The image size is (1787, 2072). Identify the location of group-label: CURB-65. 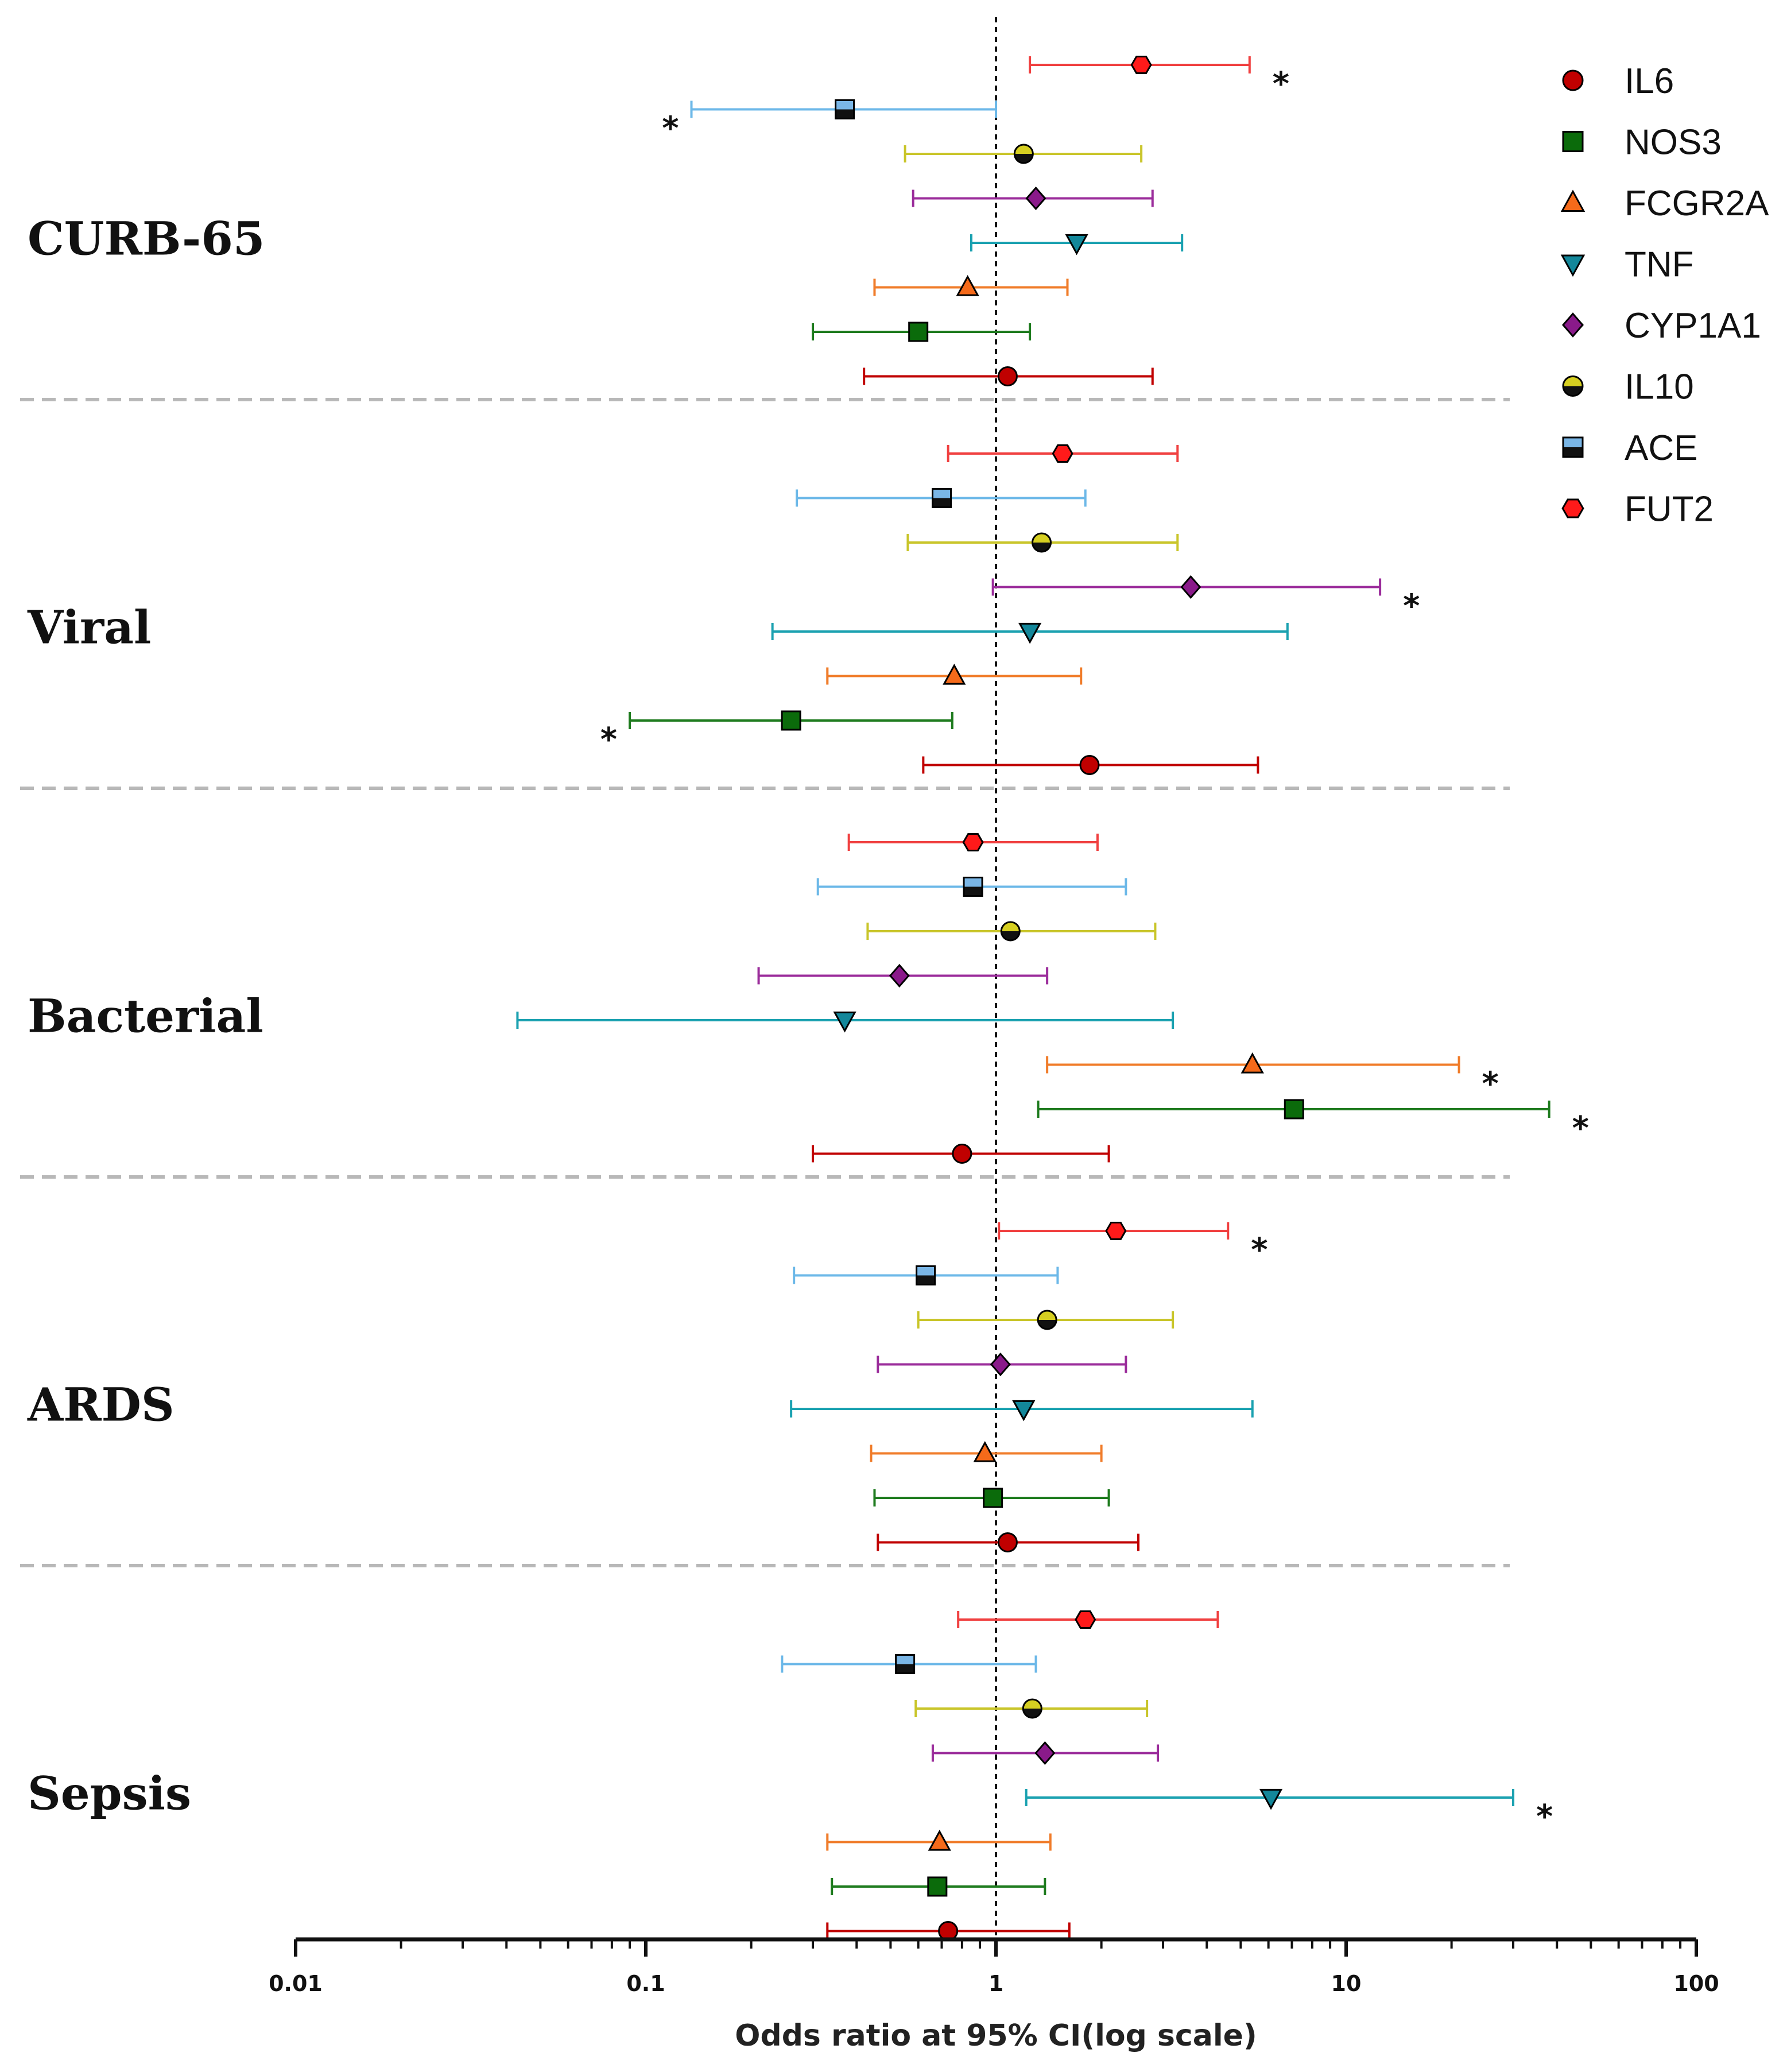
(146, 238).